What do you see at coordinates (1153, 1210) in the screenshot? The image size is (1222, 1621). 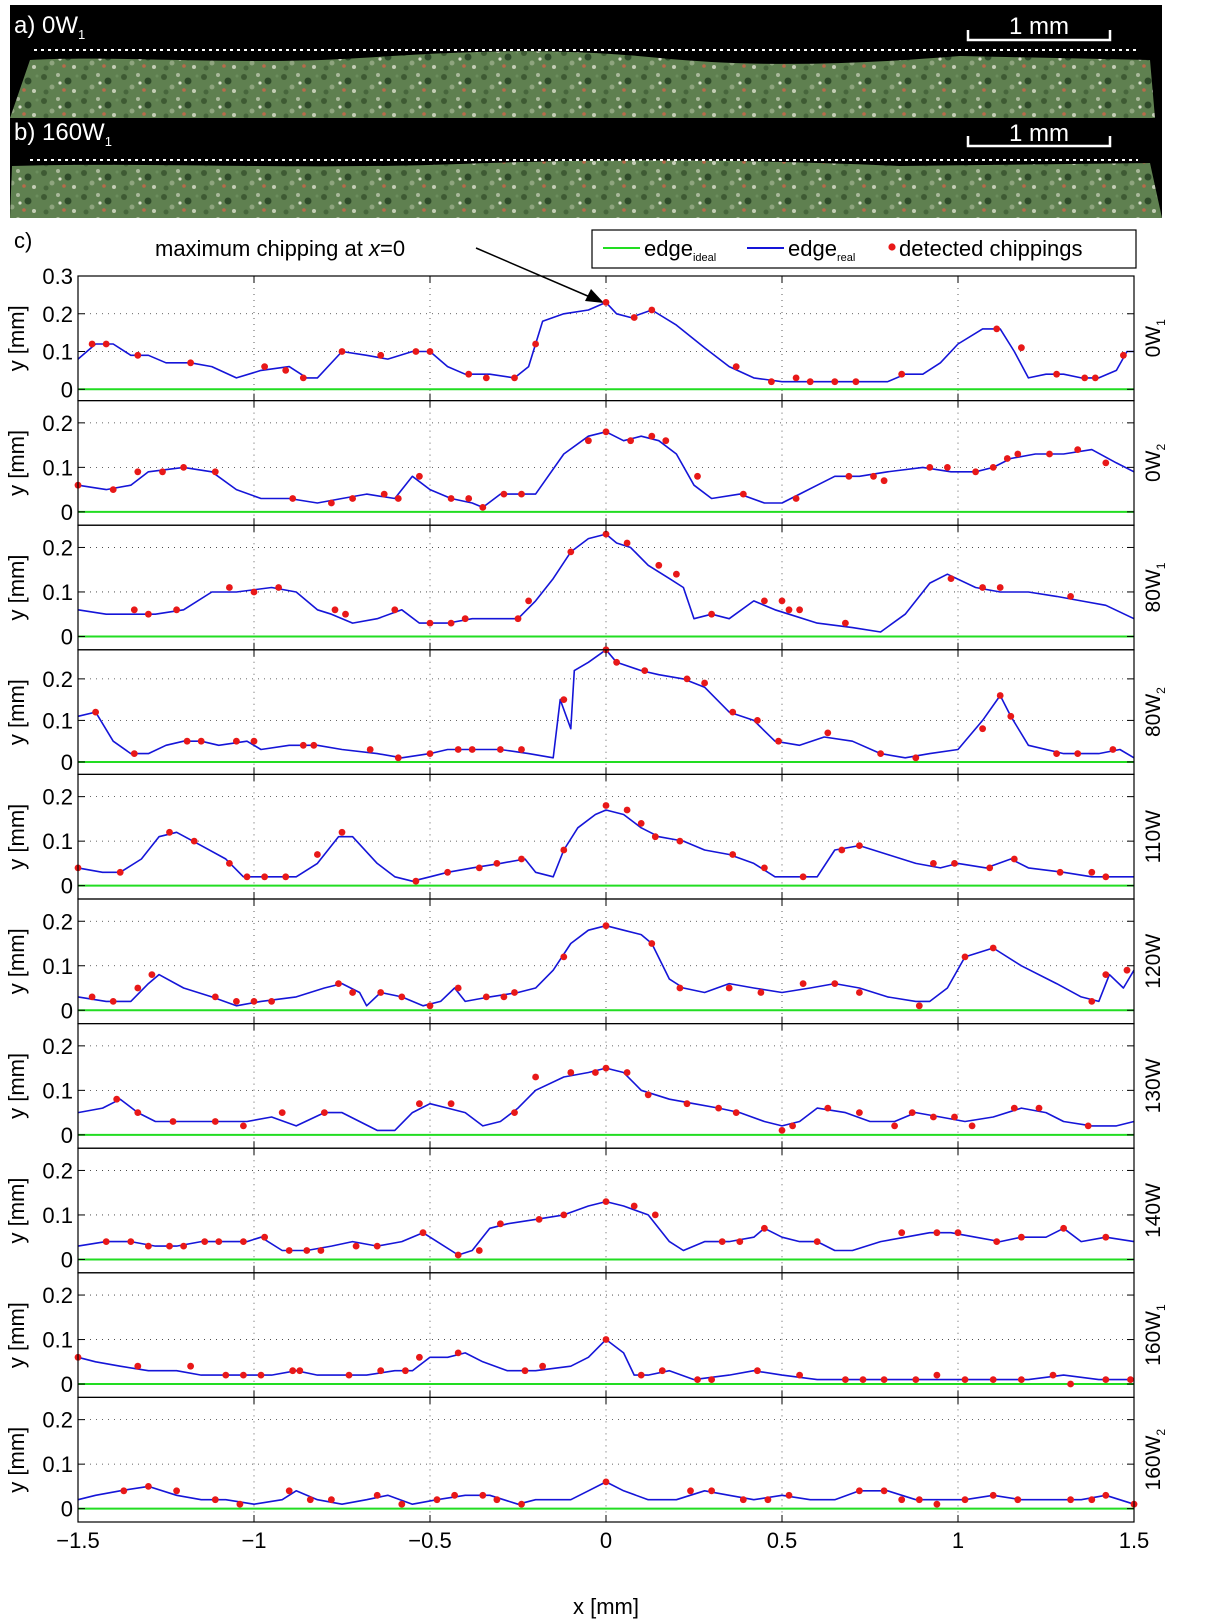 I see `panel-name-label: 140W` at bounding box center [1153, 1210].